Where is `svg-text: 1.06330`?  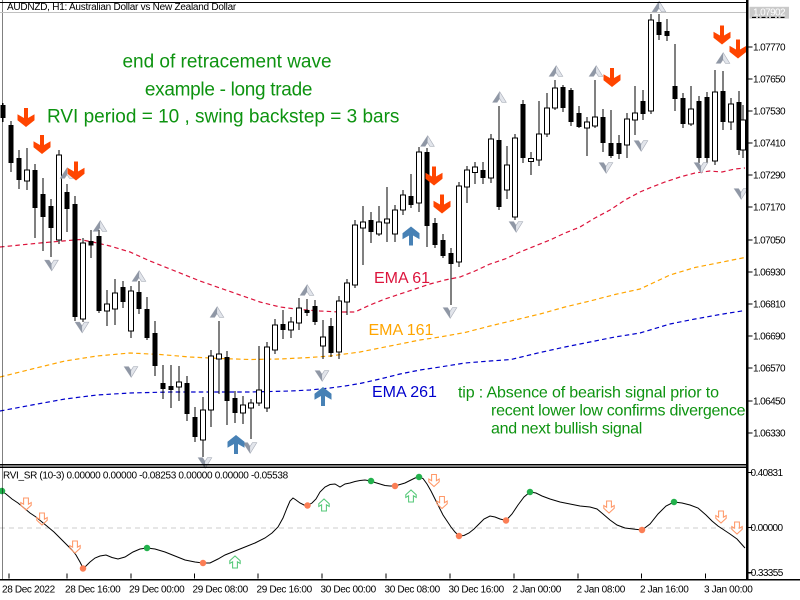
svg-text: 1.06330 is located at coordinates (769, 434).